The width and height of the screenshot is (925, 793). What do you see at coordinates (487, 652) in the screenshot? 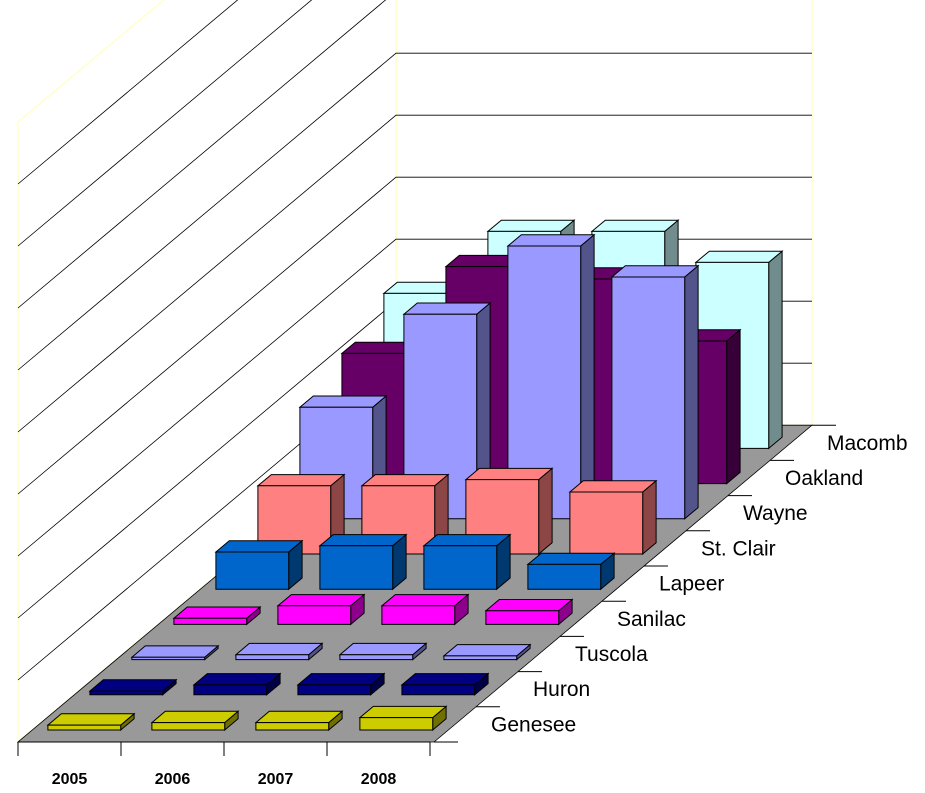
I see `bar-tuscola-2008` at bounding box center [487, 652].